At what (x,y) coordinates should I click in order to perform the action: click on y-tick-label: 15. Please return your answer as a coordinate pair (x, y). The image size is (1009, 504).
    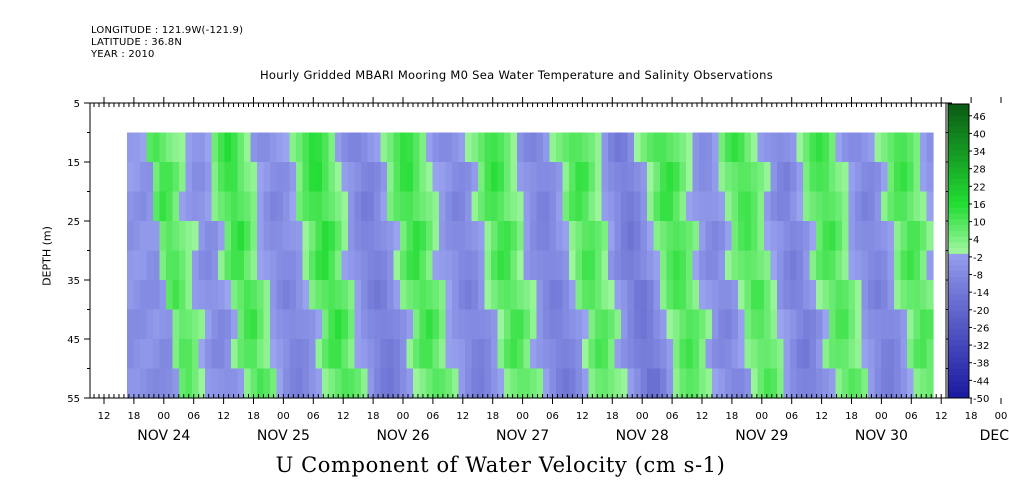
    Looking at the image, I should click on (73, 163).